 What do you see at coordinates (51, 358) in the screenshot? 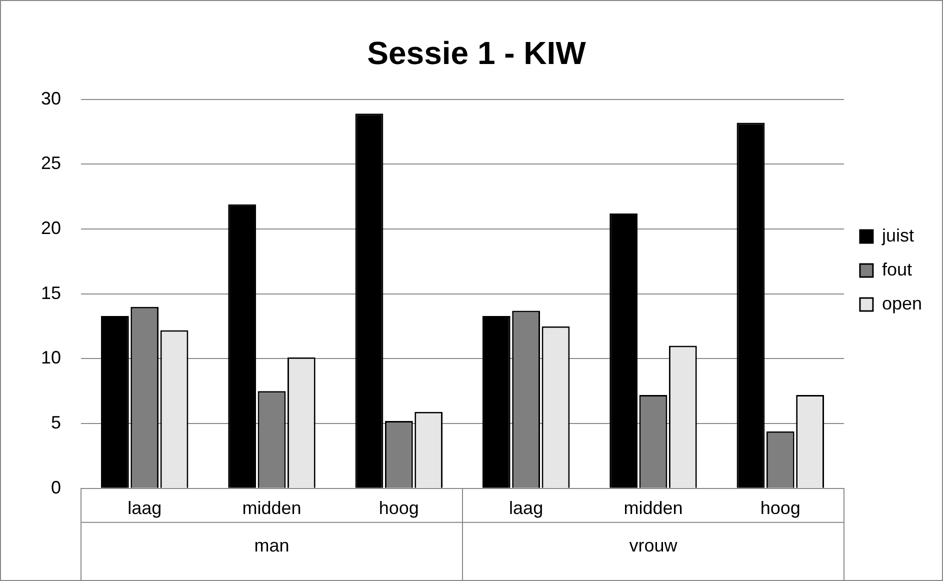
I see `y-tick-label: 10` at bounding box center [51, 358].